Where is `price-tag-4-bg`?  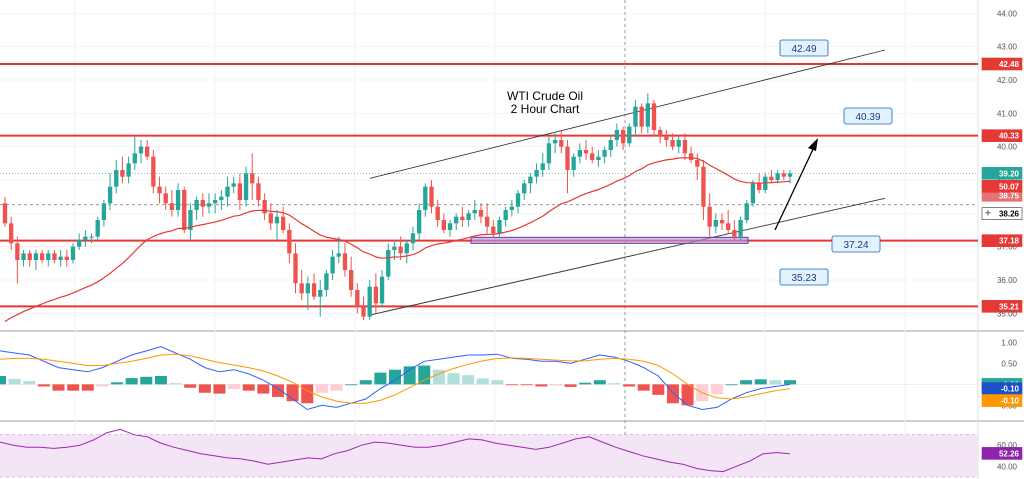 price-tag-4-bg is located at coordinates (1002, 213).